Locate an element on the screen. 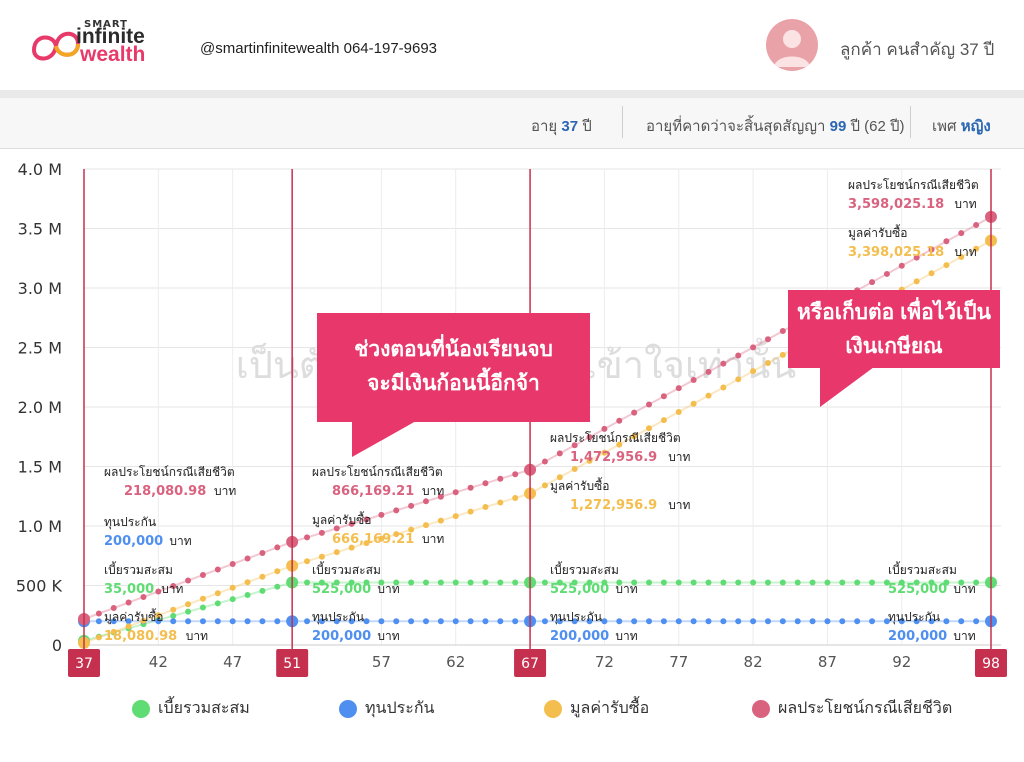  callout-retirement: หรือเก็บต่อ เพื่อไว้เป็น เงินเกษียณ is located at coordinates (894, 329).